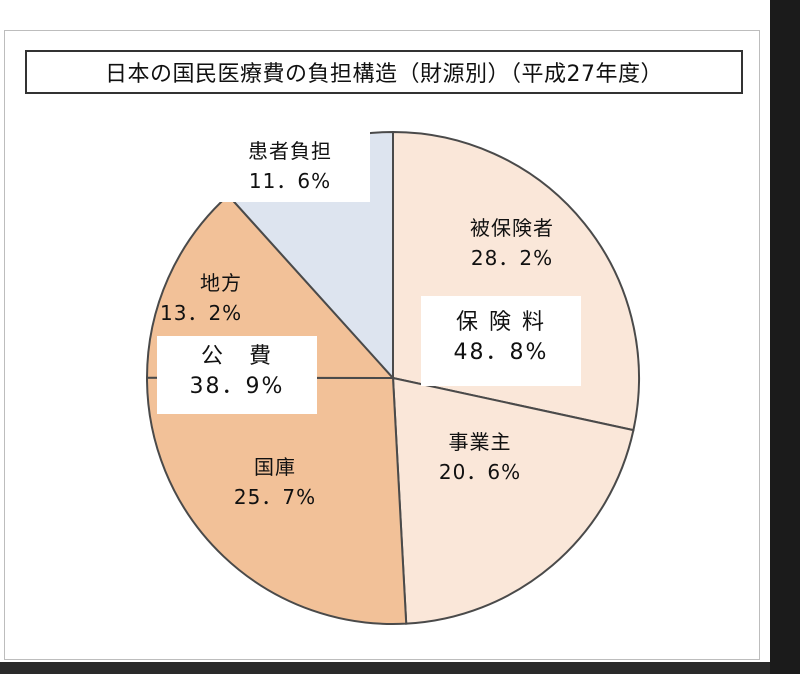  I want to click on slice-name: 事業主, so click(480, 442).